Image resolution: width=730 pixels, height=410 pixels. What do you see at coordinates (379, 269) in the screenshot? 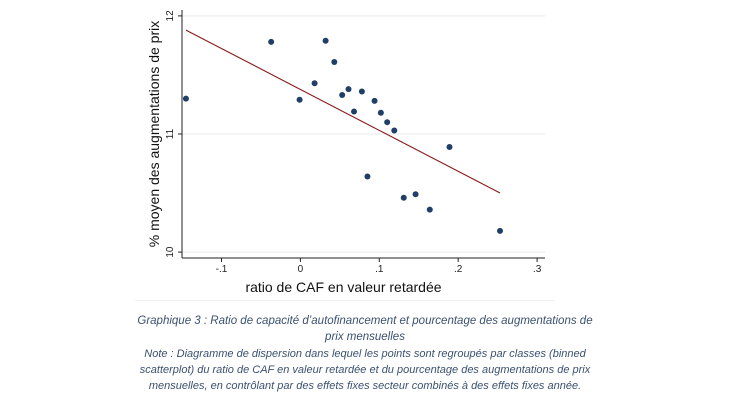
I see `x-tick-label: .1` at bounding box center [379, 269].